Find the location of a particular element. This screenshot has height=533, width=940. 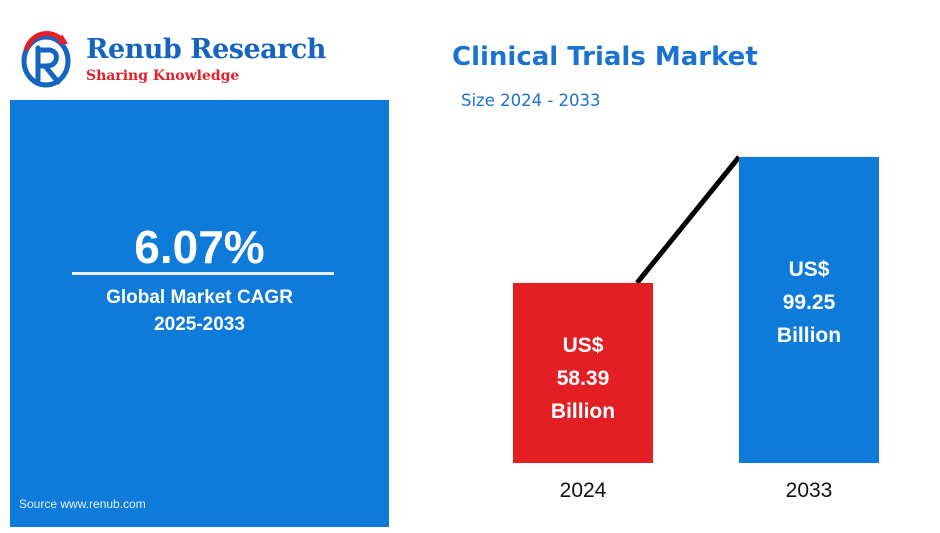

chart-title: Clinical Trials Market is located at coordinates (605, 57).